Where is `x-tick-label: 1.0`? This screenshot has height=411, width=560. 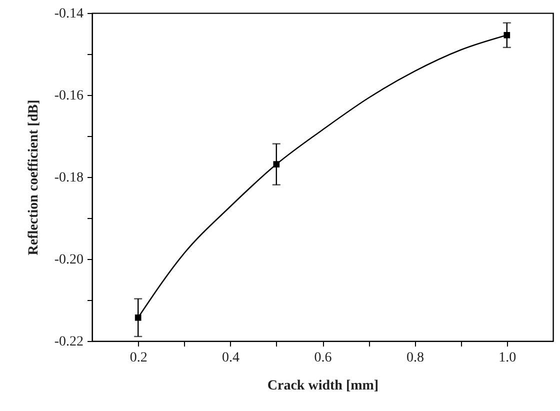
x-tick-label: 1.0 is located at coordinates (507, 358).